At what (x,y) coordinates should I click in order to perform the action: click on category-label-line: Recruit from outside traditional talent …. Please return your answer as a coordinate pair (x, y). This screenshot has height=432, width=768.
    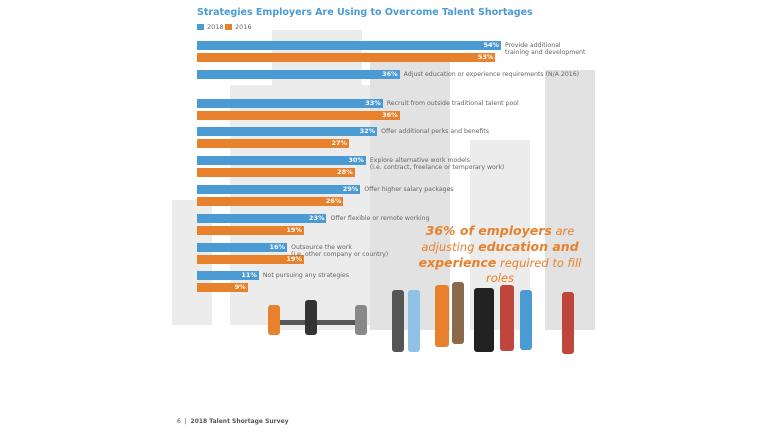
    Looking at the image, I should click on (452, 103).